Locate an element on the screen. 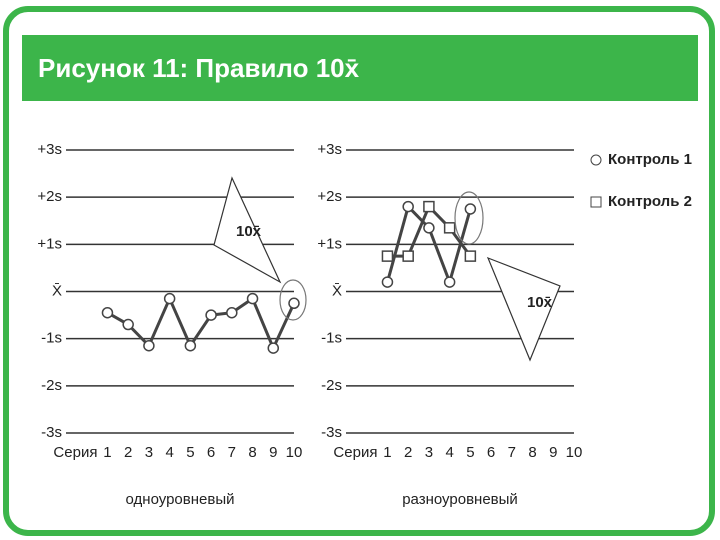 The image size is (720, 540). x-axis-label: одноуровневый is located at coordinates (180, 499).